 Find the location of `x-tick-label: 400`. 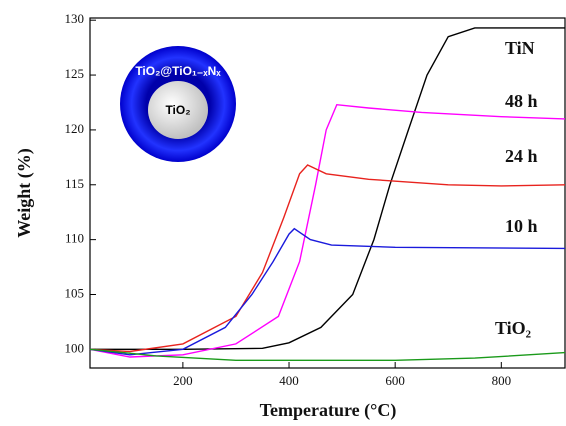

x-tick-label: 400 is located at coordinates (289, 380).